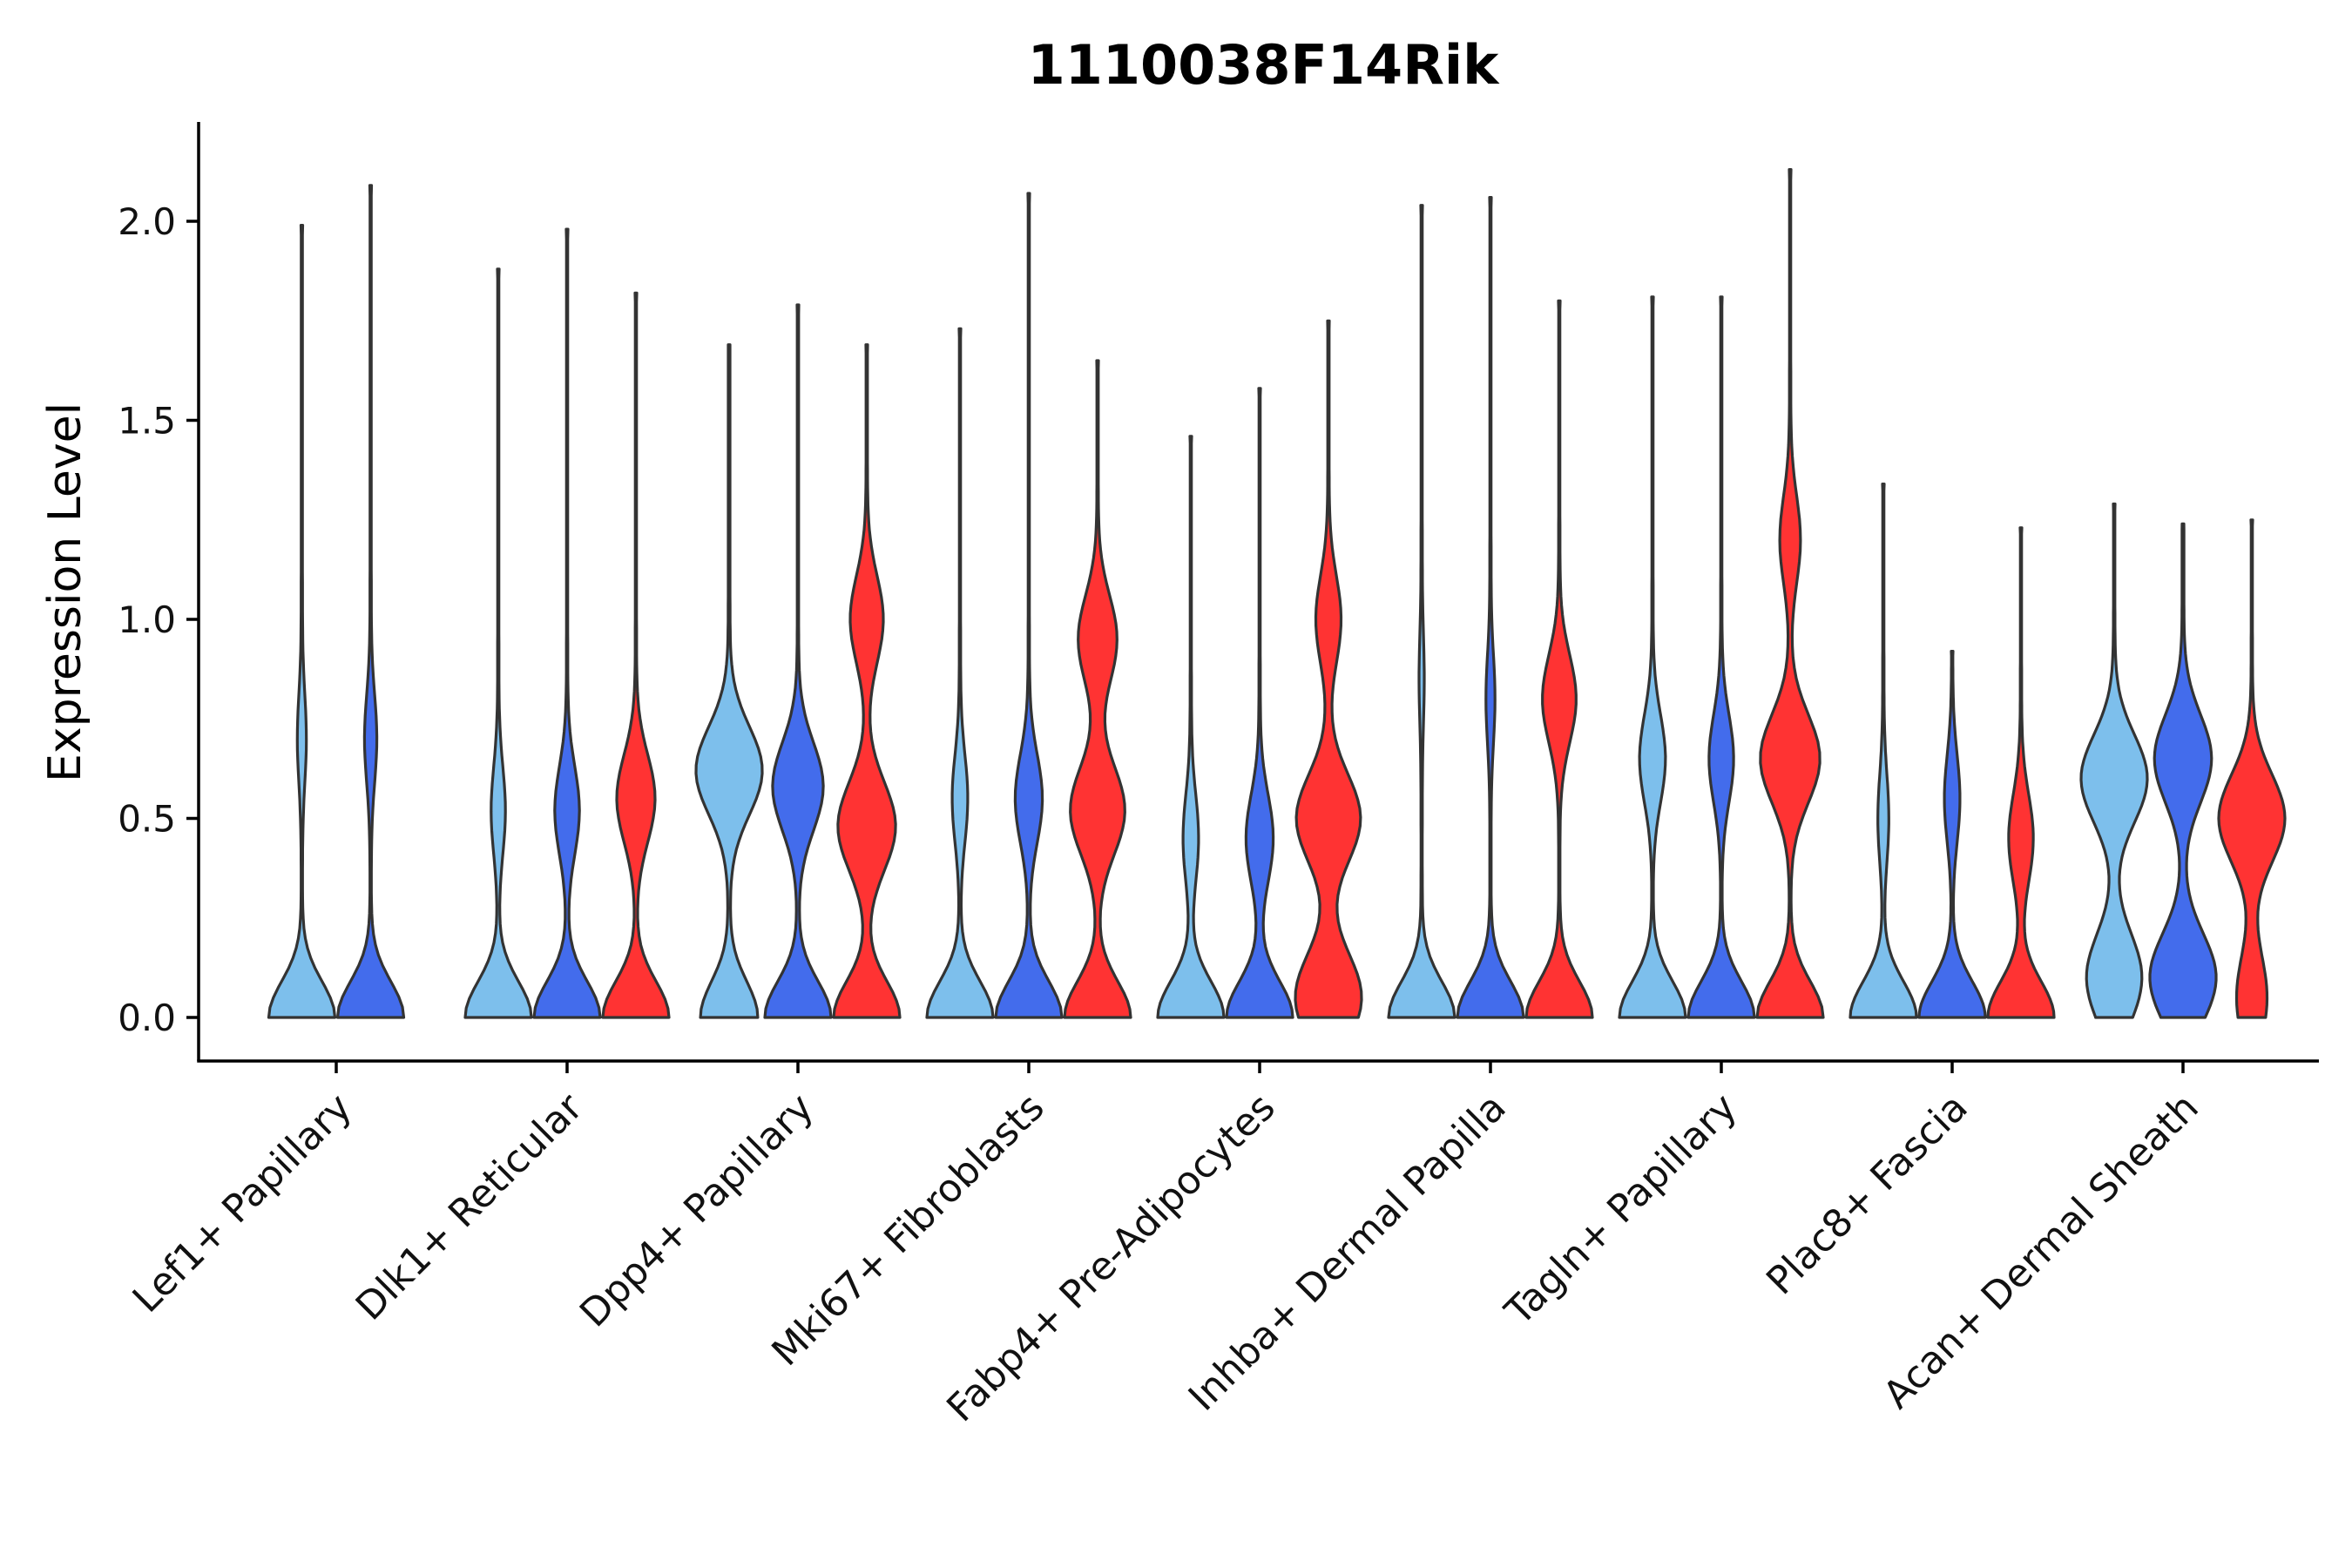 This screenshot has height=1568, width=2352. Describe the element at coordinates (147, 820) in the screenshot. I see `y-tick-label: 0.5` at that location.